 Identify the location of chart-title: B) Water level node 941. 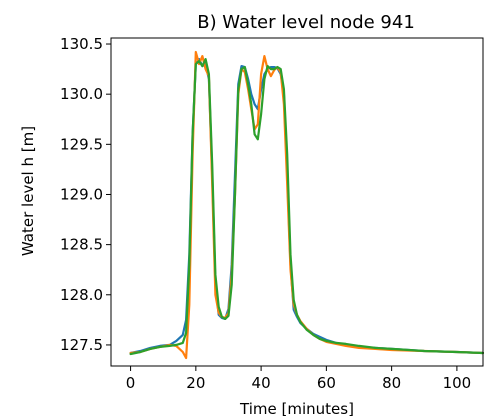
(306, 22).